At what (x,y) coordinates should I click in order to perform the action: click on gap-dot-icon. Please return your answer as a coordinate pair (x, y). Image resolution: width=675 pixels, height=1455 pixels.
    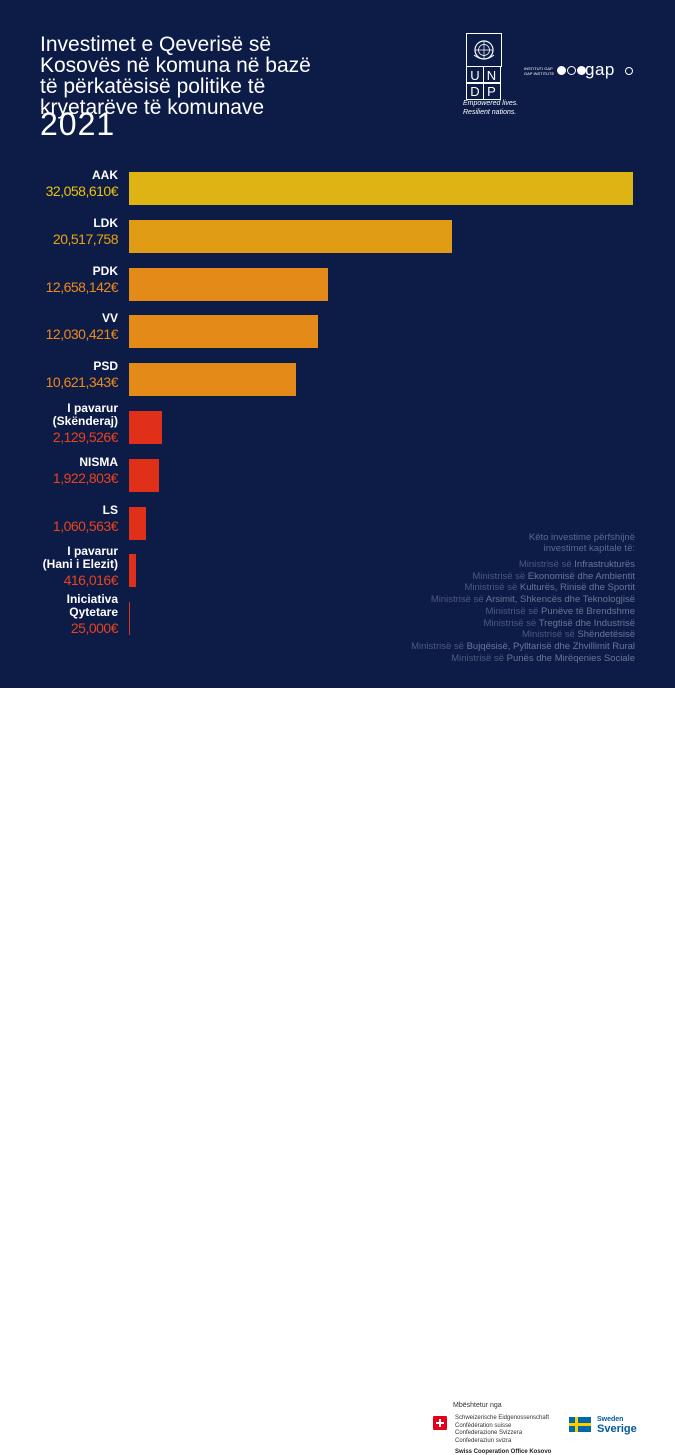
    Looking at the image, I should click on (629, 71).